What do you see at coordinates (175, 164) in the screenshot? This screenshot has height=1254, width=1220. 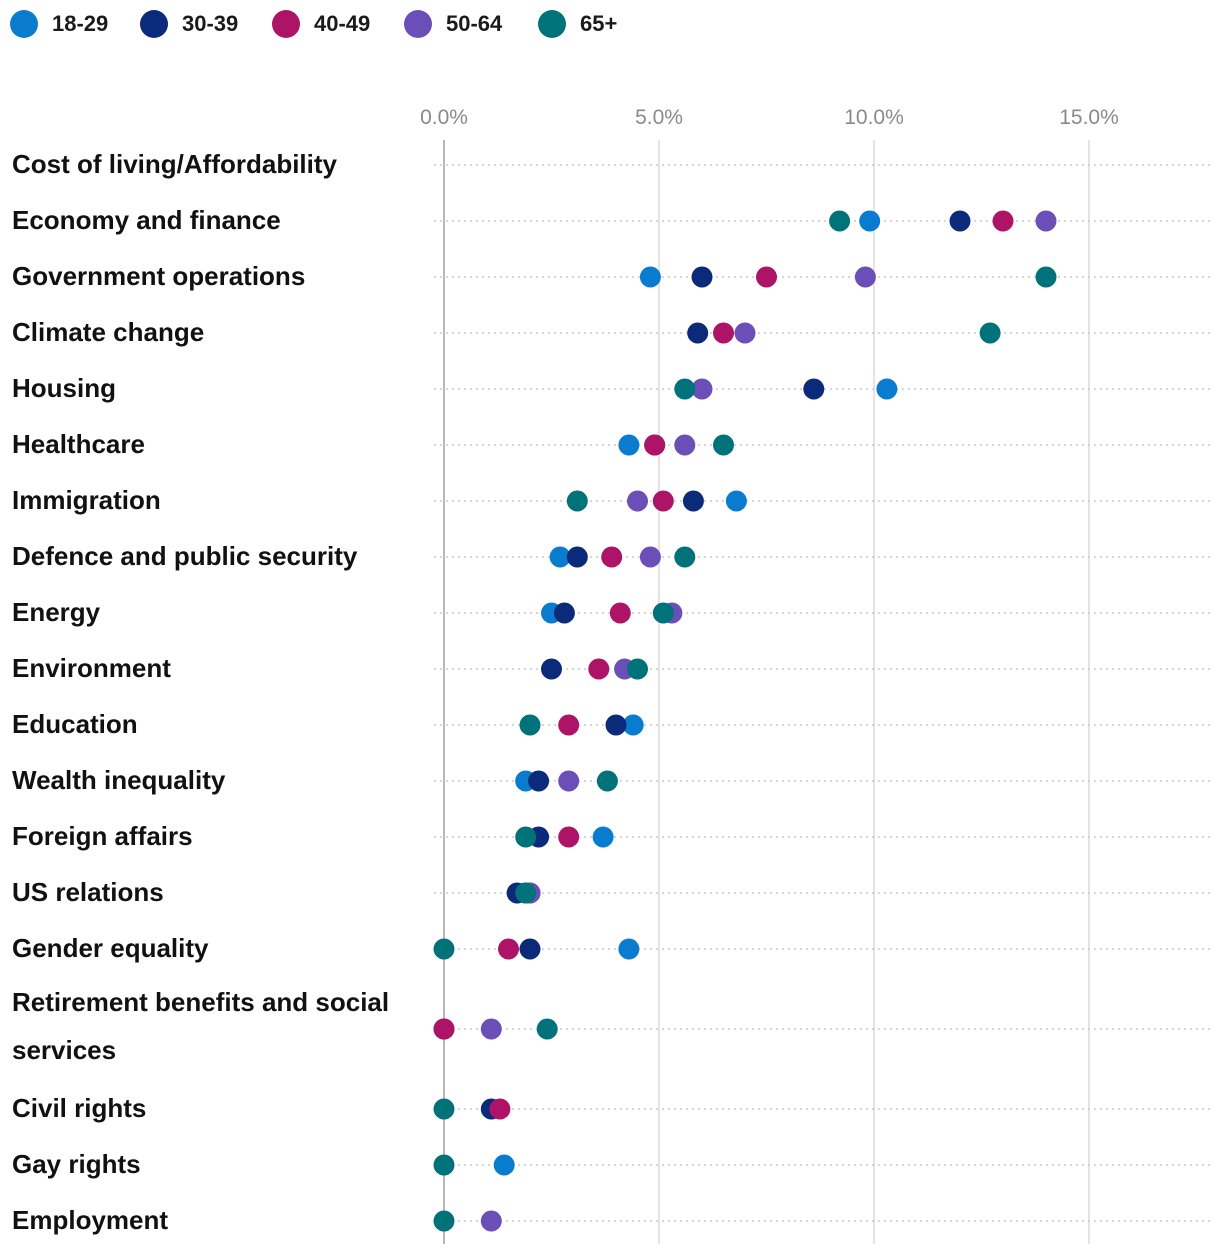 I see `category-label: Cost of living/Affordability` at bounding box center [175, 164].